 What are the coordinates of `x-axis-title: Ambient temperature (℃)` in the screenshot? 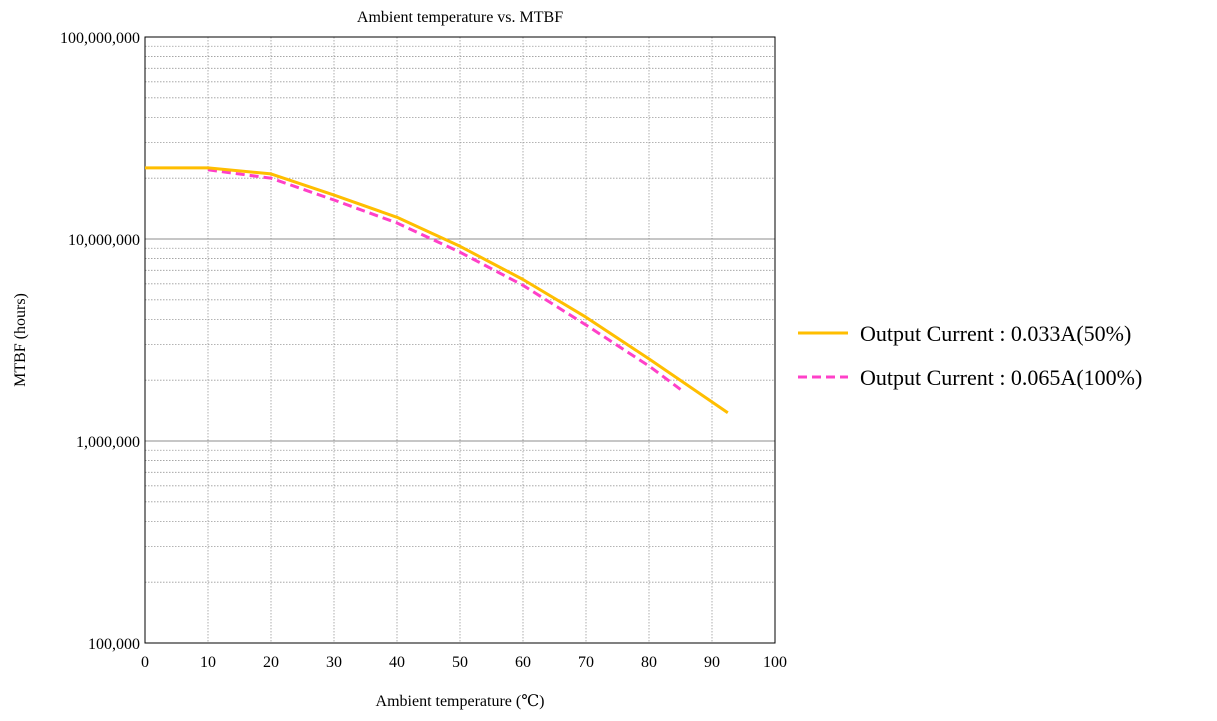 It's located at (460, 701).